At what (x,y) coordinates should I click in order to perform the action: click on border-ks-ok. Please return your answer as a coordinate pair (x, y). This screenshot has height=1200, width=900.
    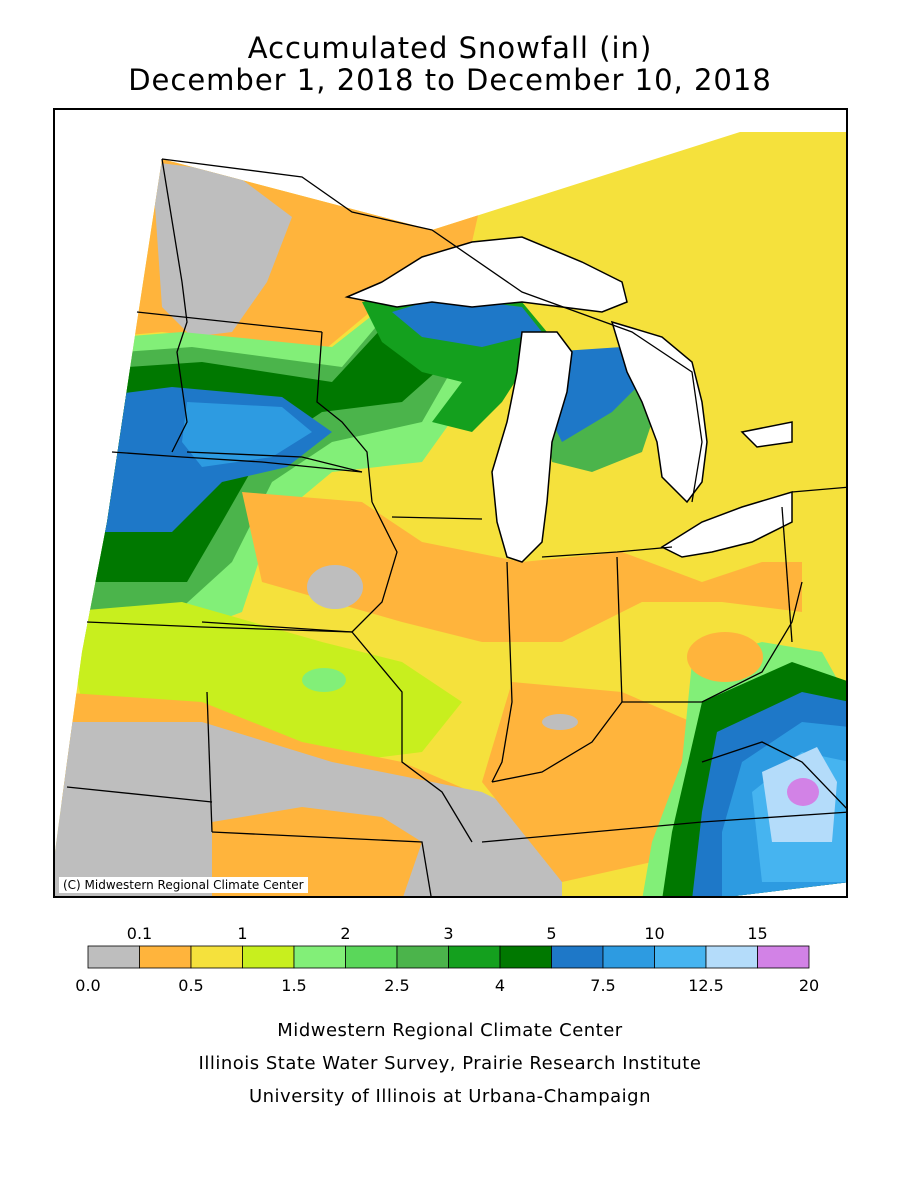
    Looking at the image, I should click on (139, 794).